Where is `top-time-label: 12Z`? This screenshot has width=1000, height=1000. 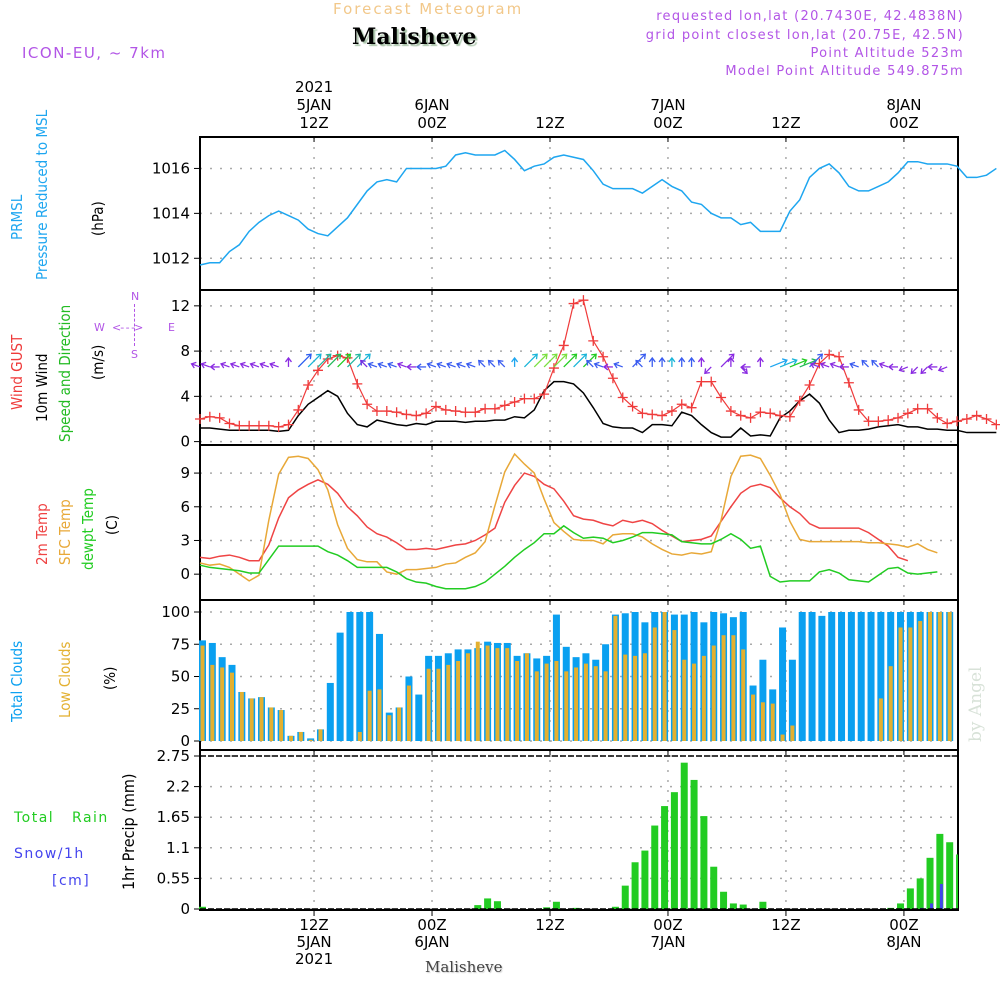 top-time-label: 12Z is located at coordinates (549, 123).